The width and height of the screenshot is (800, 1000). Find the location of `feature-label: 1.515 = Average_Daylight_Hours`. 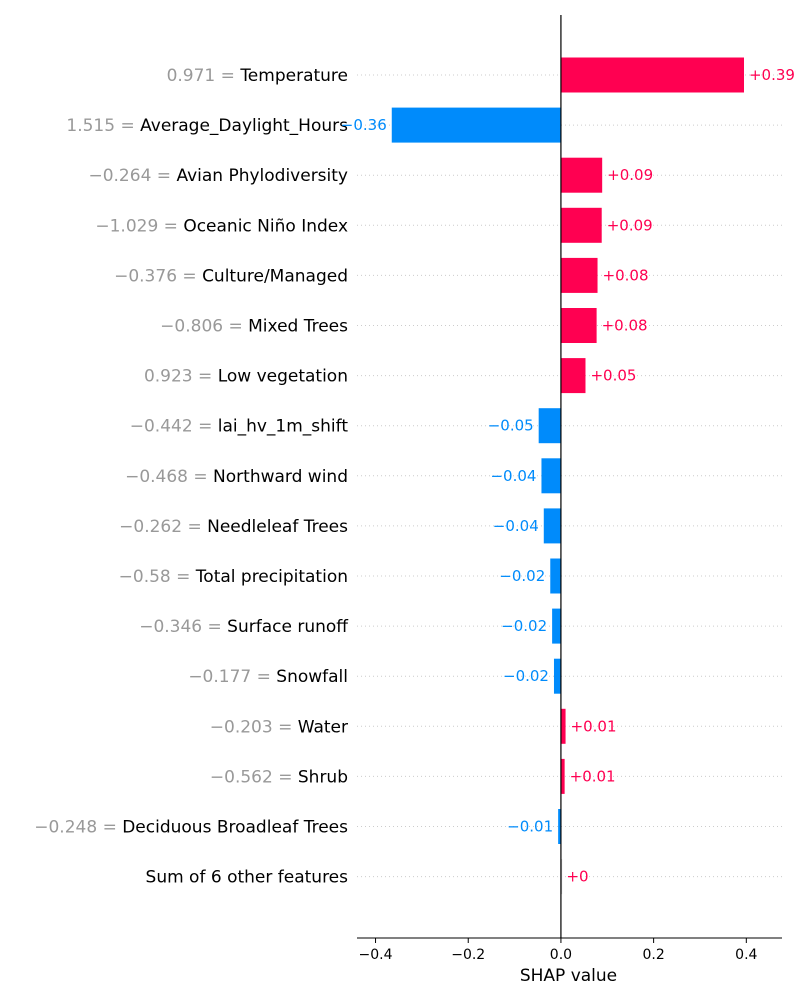

feature-label: 1.515 = Average_Daylight_Hours is located at coordinates (207, 126).